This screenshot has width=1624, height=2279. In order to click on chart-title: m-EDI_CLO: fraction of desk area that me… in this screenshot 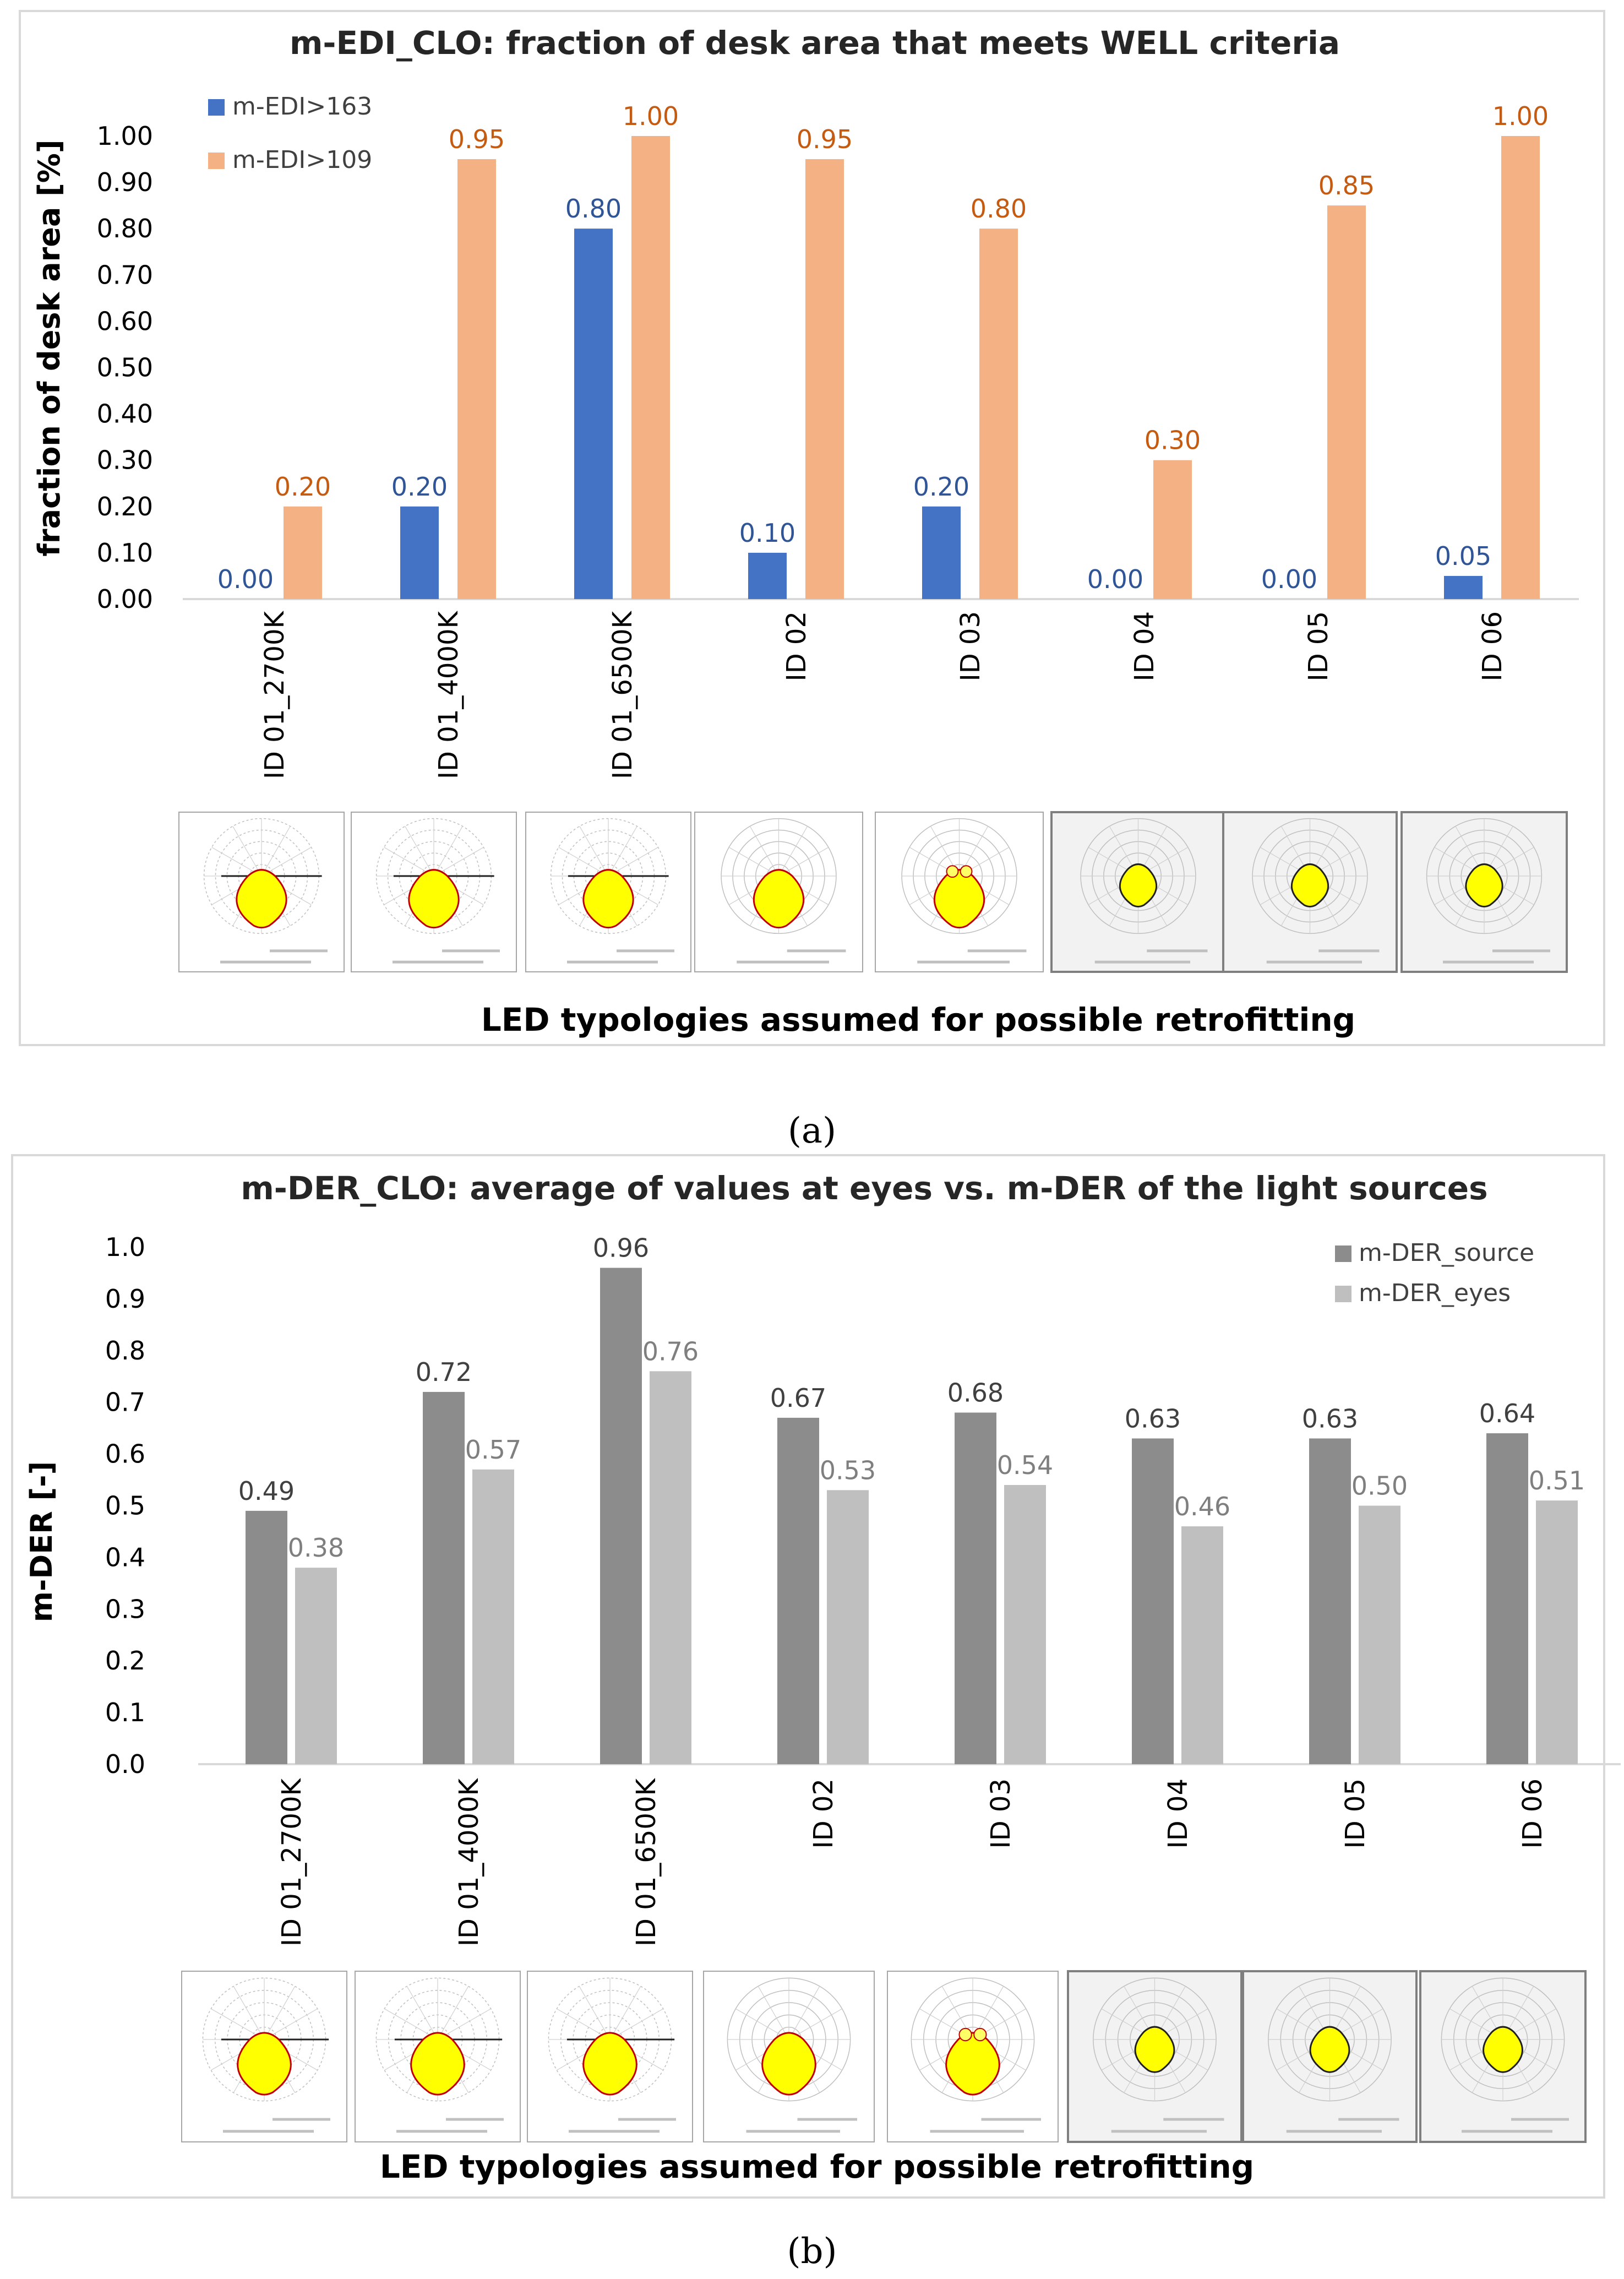, I will do `click(815, 43)`.